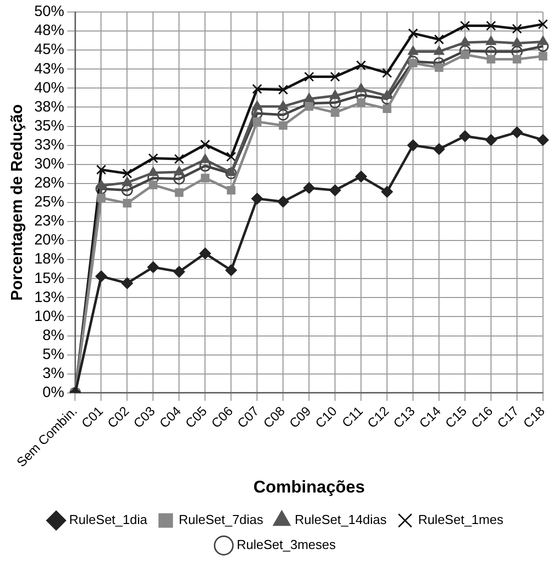 The height and width of the screenshot is (568, 557). Describe the element at coordinates (49, 221) in the screenshot. I see `y-tick-label: 23%` at that location.